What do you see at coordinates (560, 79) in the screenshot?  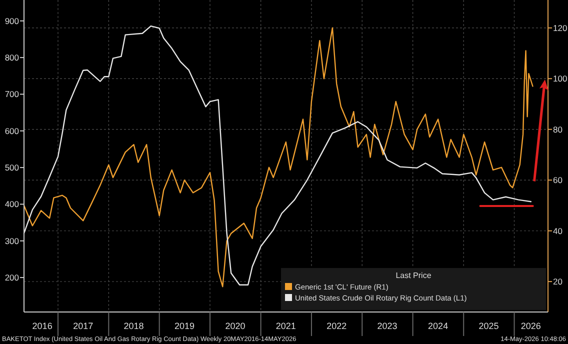 I see `y2-tick-label: 100` at bounding box center [560, 79].